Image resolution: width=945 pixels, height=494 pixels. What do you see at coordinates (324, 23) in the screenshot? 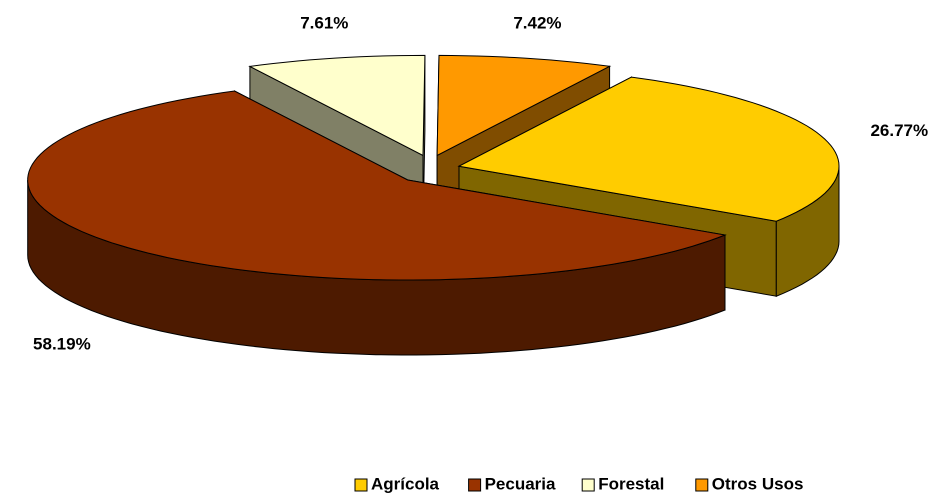
I see `data-label: 7.61%` at bounding box center [324, 23].